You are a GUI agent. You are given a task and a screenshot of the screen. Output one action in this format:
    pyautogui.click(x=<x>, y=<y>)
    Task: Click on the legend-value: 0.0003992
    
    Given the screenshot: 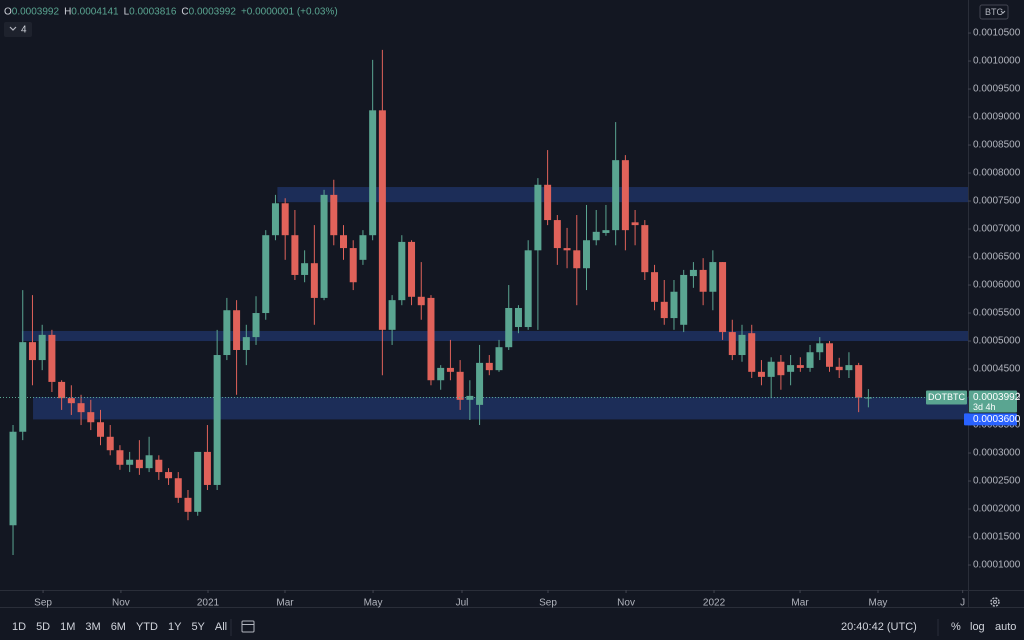 What is the action you would take?
    pyautogui.click(x=36, y=12)
    